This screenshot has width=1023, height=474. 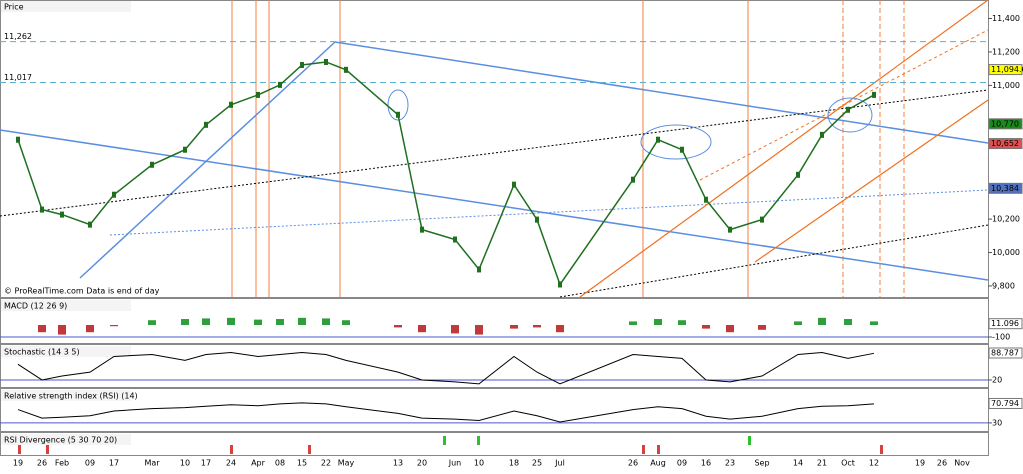 What do you see at coordinates (1005, 323) in the screenshot?
I see `value-label: 11.096` at bounding box center [1005, 323].